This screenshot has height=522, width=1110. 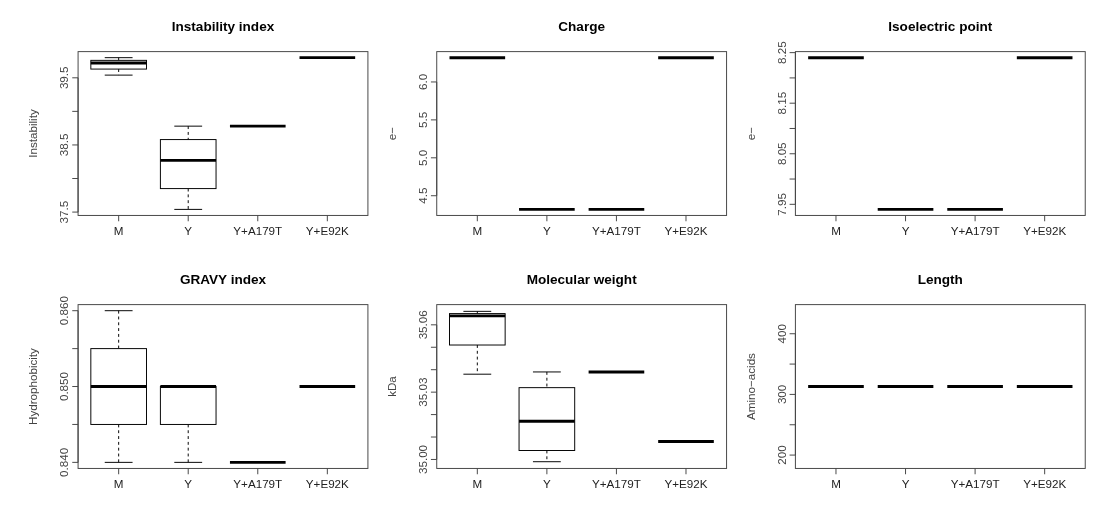 What do you see at coordinates (64, 78) in the screenshot?
I see `y-tick-label: 39.5` at bounding box center [64, 78].